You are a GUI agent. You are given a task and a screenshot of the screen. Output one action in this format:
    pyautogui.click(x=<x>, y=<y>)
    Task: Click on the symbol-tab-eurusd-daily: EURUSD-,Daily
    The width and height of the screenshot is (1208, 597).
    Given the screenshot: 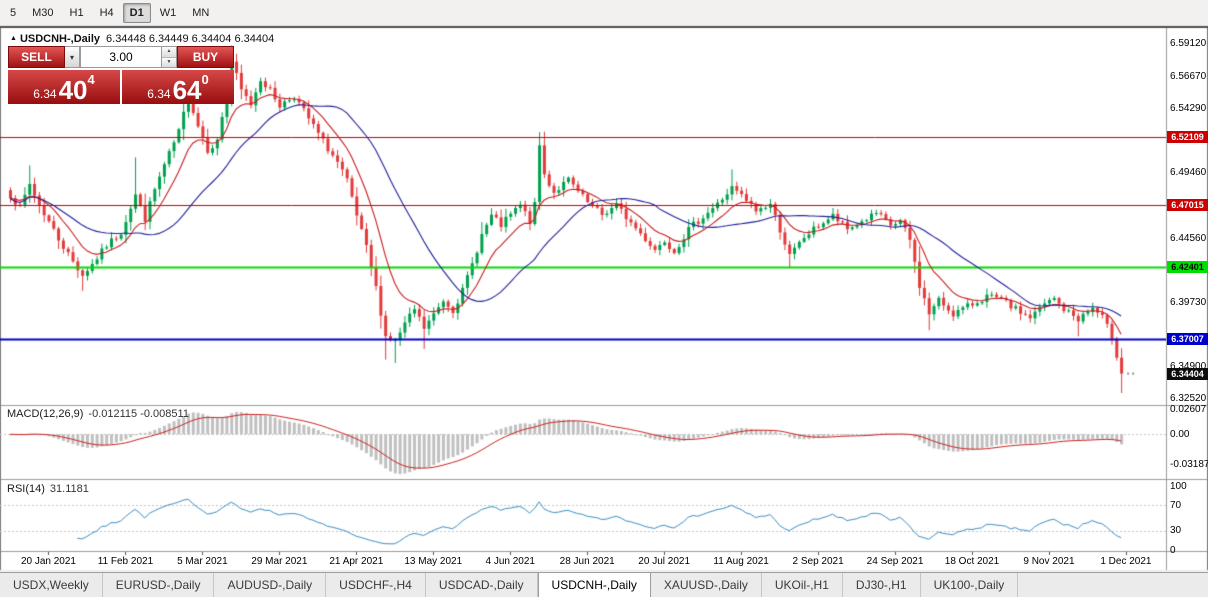 What is the action you would take?
    pyautogui.click(x=159, y=585)
    